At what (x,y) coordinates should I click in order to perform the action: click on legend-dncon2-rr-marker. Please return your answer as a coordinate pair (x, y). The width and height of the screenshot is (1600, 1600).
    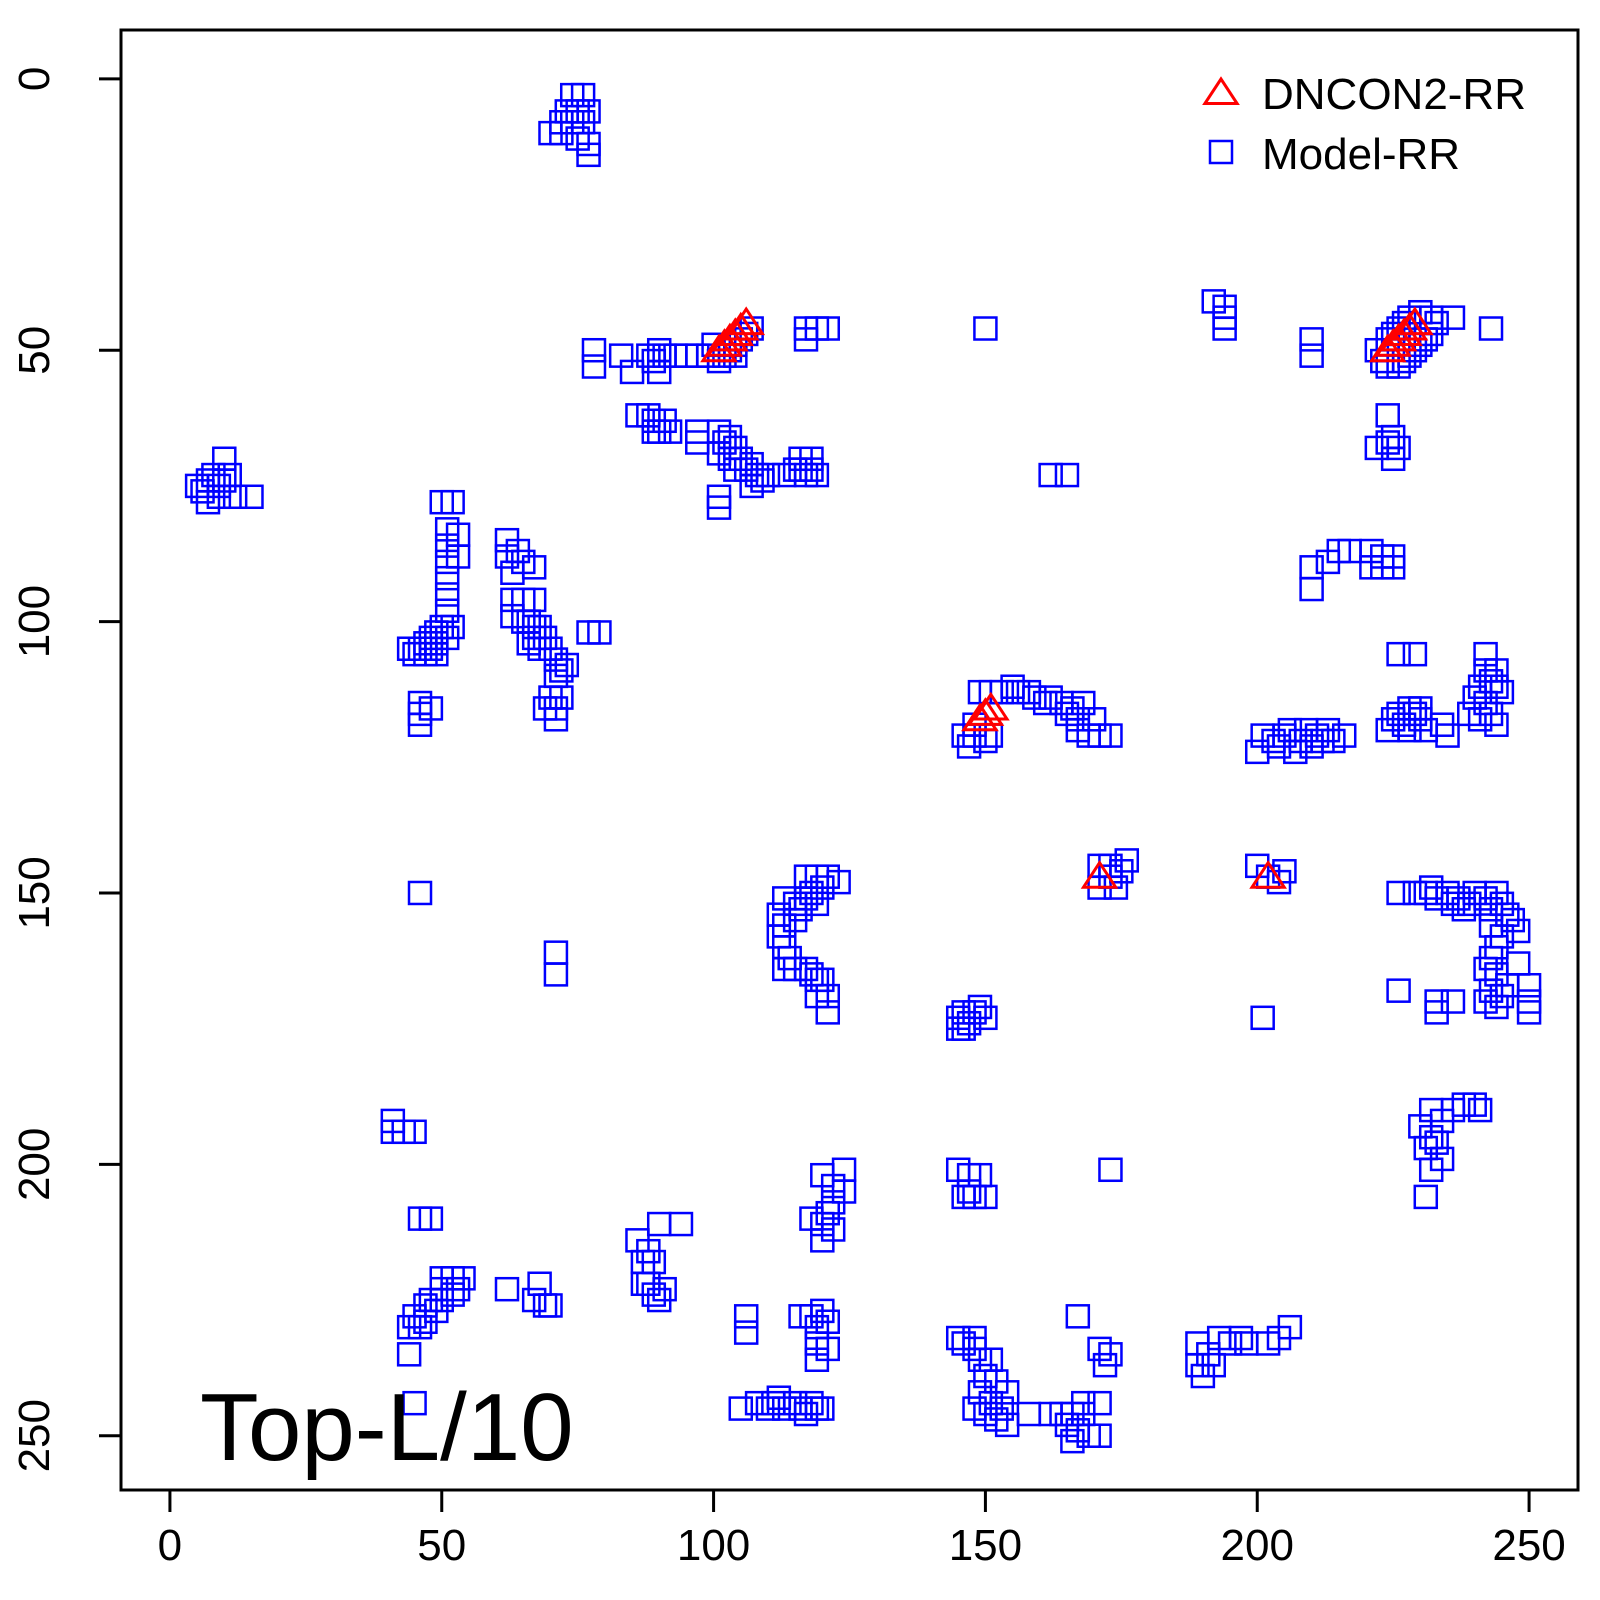
    Looking at the image, I should click on (1221, 90).